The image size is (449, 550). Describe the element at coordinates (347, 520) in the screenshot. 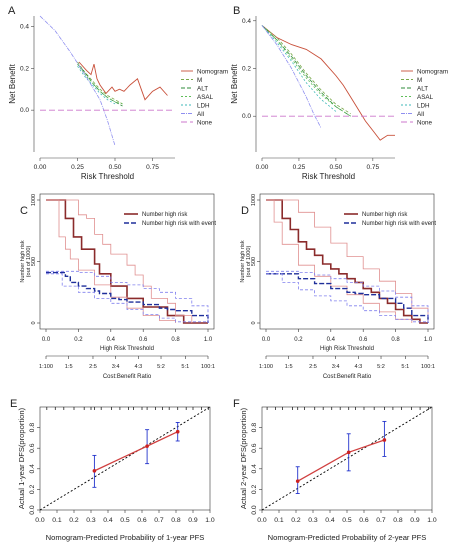

I see `x-tick-label: 0.5` at that location.